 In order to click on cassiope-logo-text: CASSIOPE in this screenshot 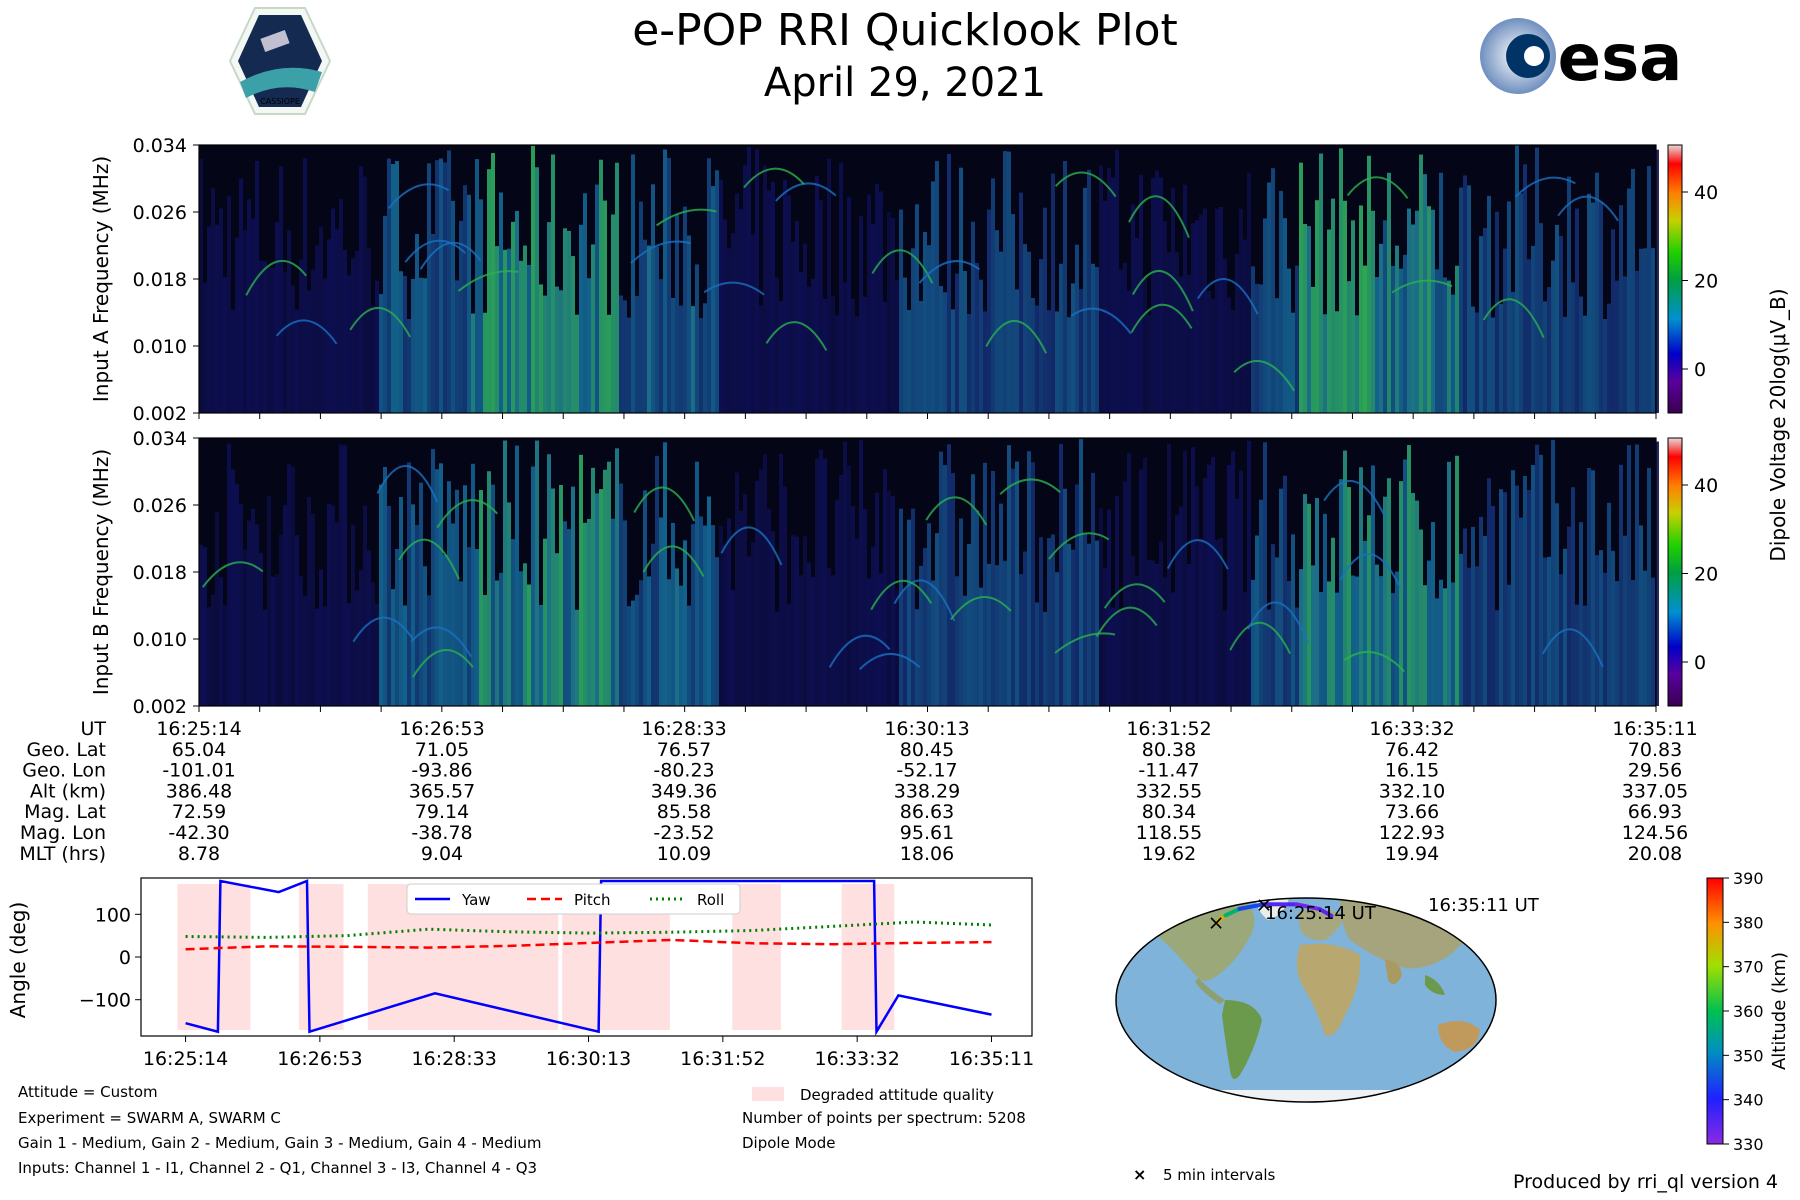, I will do `click(280, 101)`.